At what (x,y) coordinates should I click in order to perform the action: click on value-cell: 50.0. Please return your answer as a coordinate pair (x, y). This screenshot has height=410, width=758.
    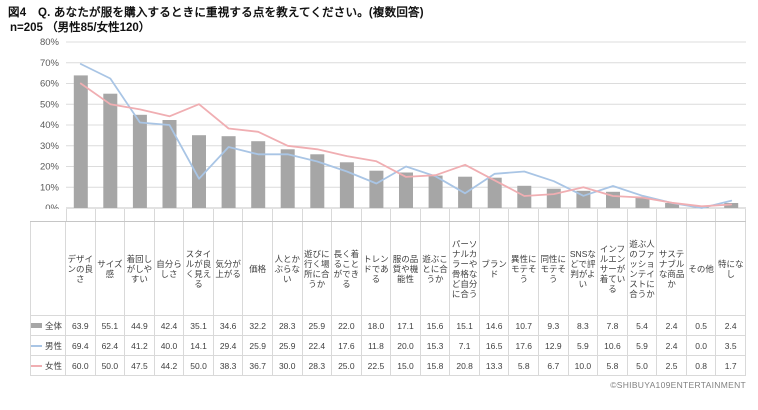
    Looking at the image, I should click on (111, 365).